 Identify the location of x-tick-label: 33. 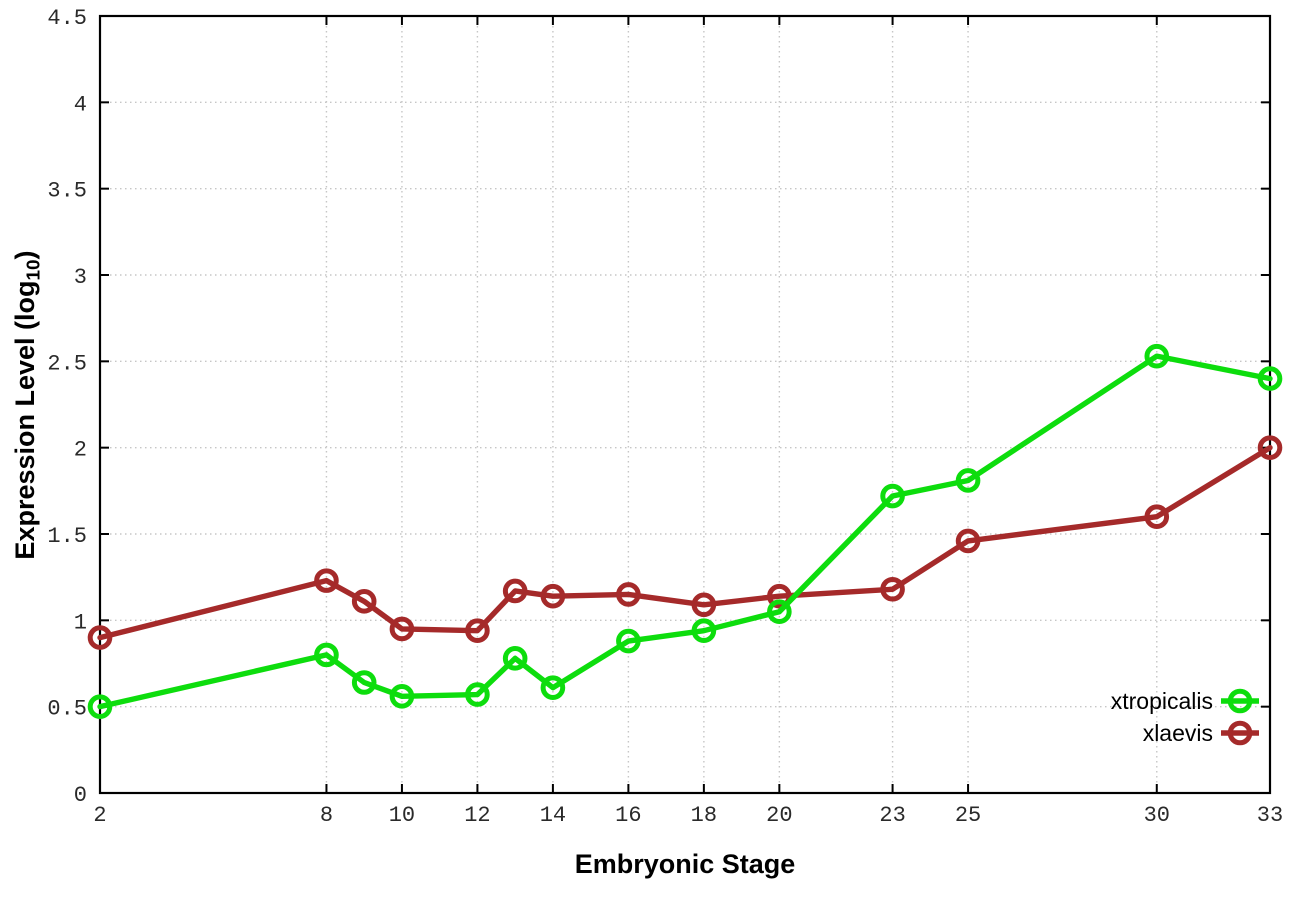
(1270, 815).